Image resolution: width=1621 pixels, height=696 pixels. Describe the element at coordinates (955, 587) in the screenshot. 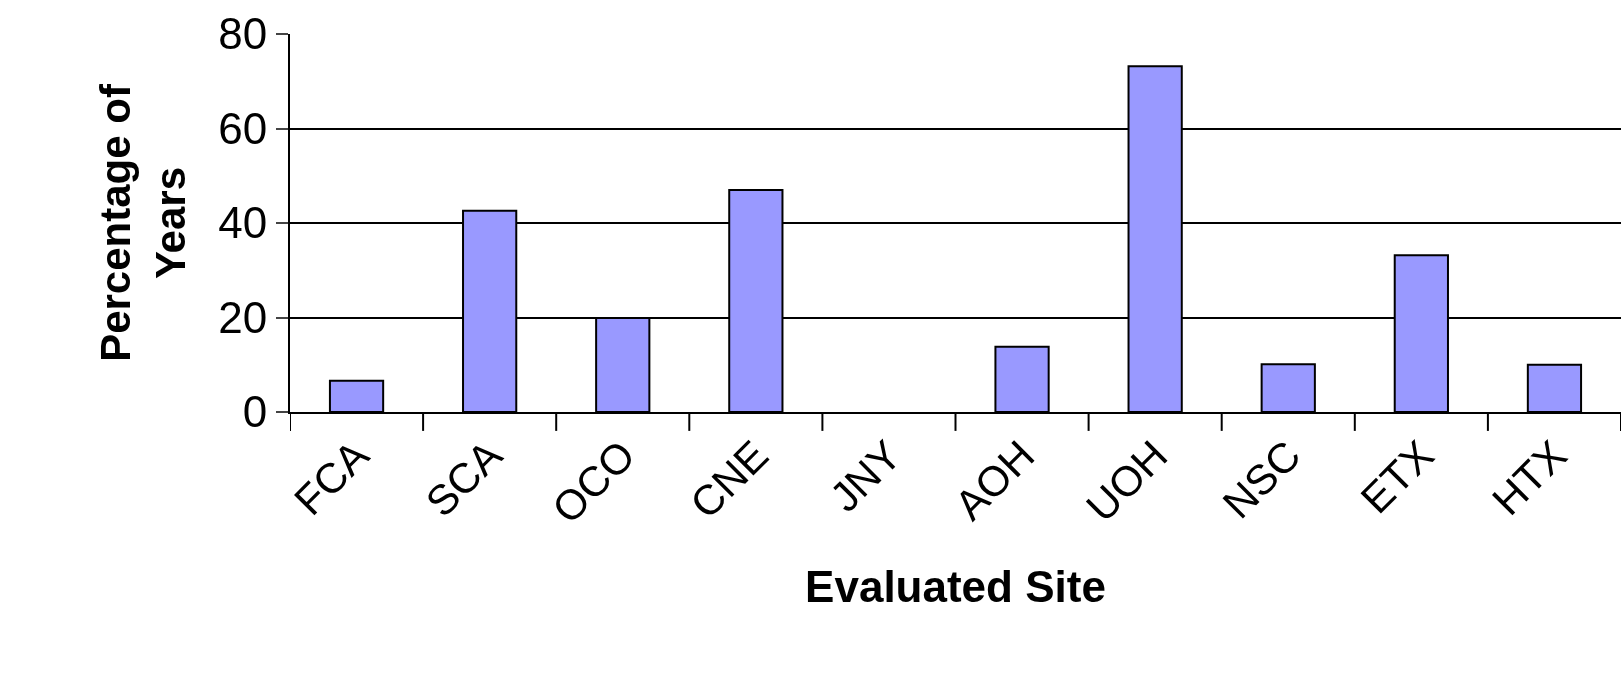

I see `x-axis-title: Evaluated Site` at that location.